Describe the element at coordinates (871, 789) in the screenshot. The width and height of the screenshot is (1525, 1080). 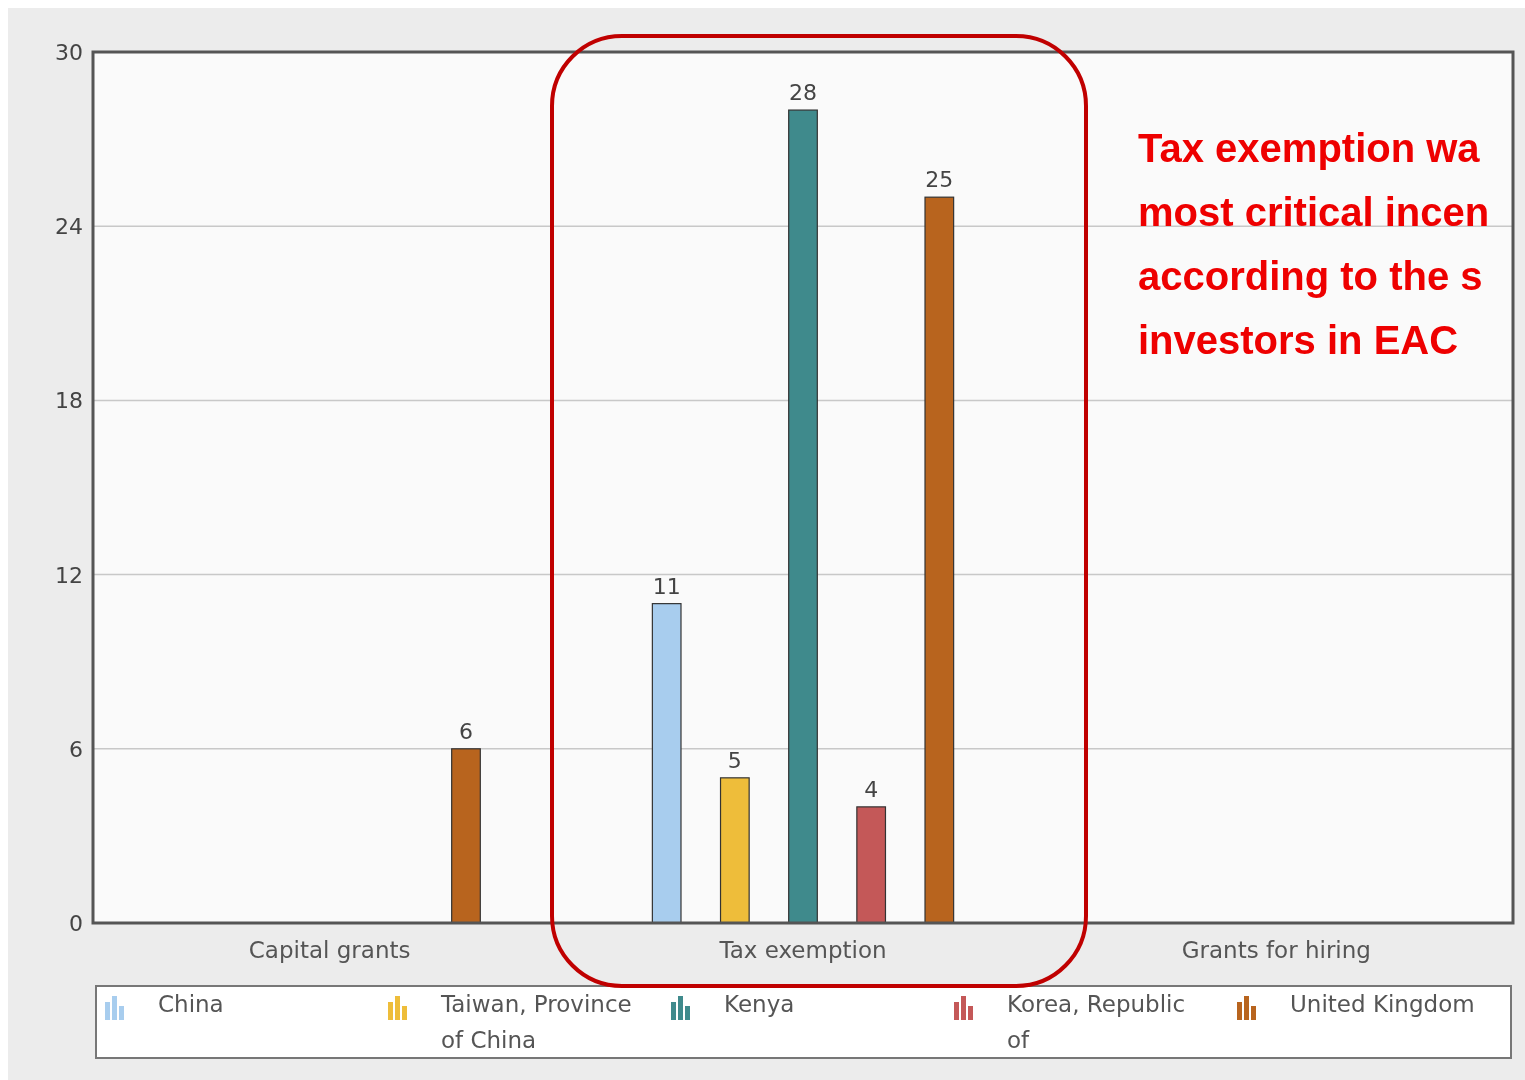
I see `data-label: 4` at that location.